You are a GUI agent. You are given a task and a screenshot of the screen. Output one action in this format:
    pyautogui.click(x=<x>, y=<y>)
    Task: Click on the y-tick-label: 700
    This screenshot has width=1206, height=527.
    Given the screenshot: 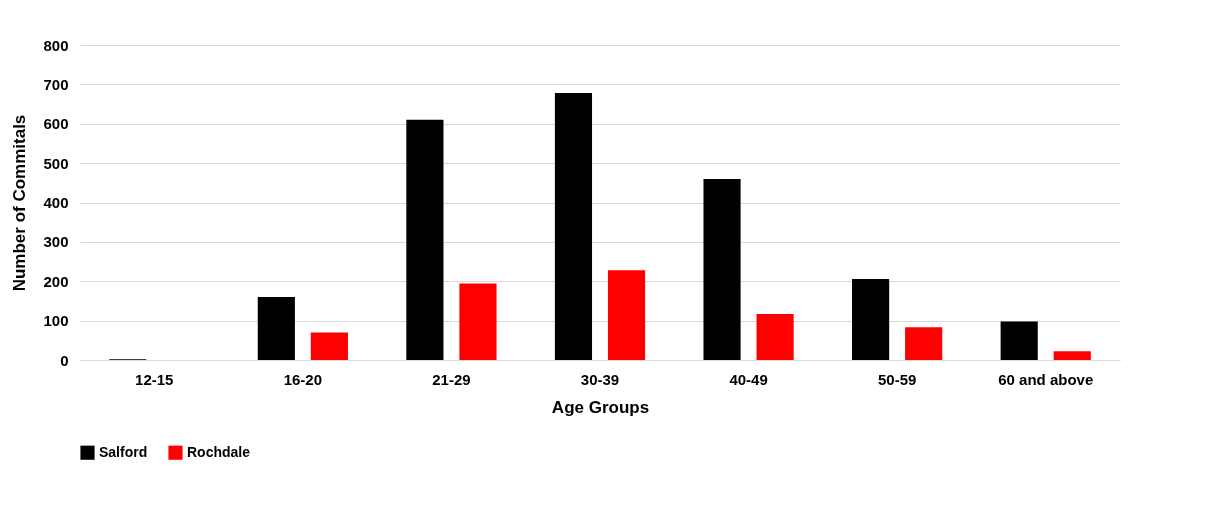 What is the action you would take?
    pyautogui.click(x=56, y=84)
    